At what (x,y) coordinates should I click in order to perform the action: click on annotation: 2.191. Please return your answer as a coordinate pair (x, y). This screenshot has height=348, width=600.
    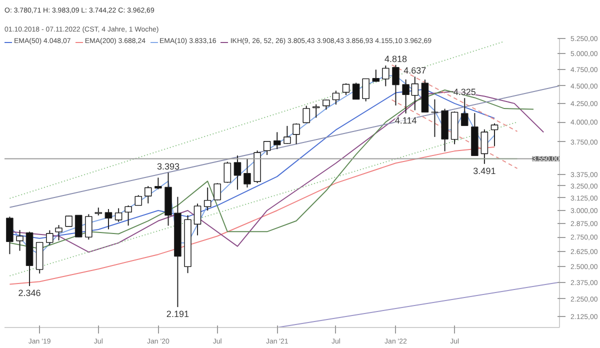
    Looking at the image, I should click on (177, 314).